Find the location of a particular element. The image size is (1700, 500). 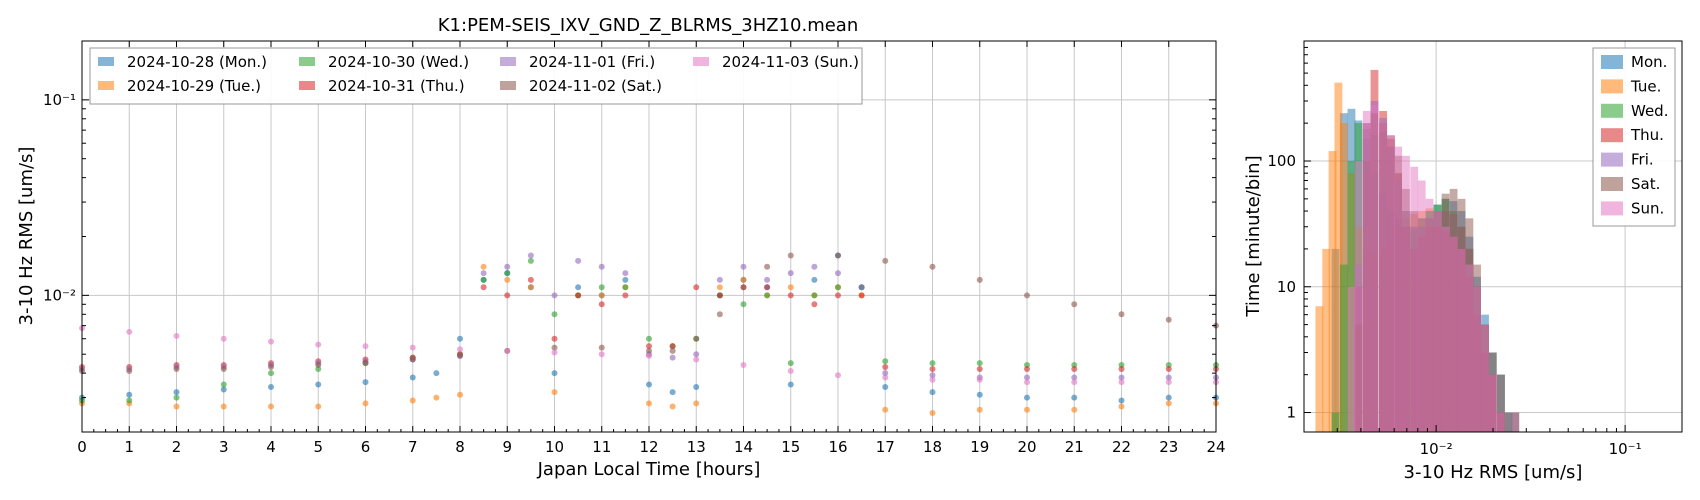

x-tick-label: 24 is located at coordinates (1215, 447).